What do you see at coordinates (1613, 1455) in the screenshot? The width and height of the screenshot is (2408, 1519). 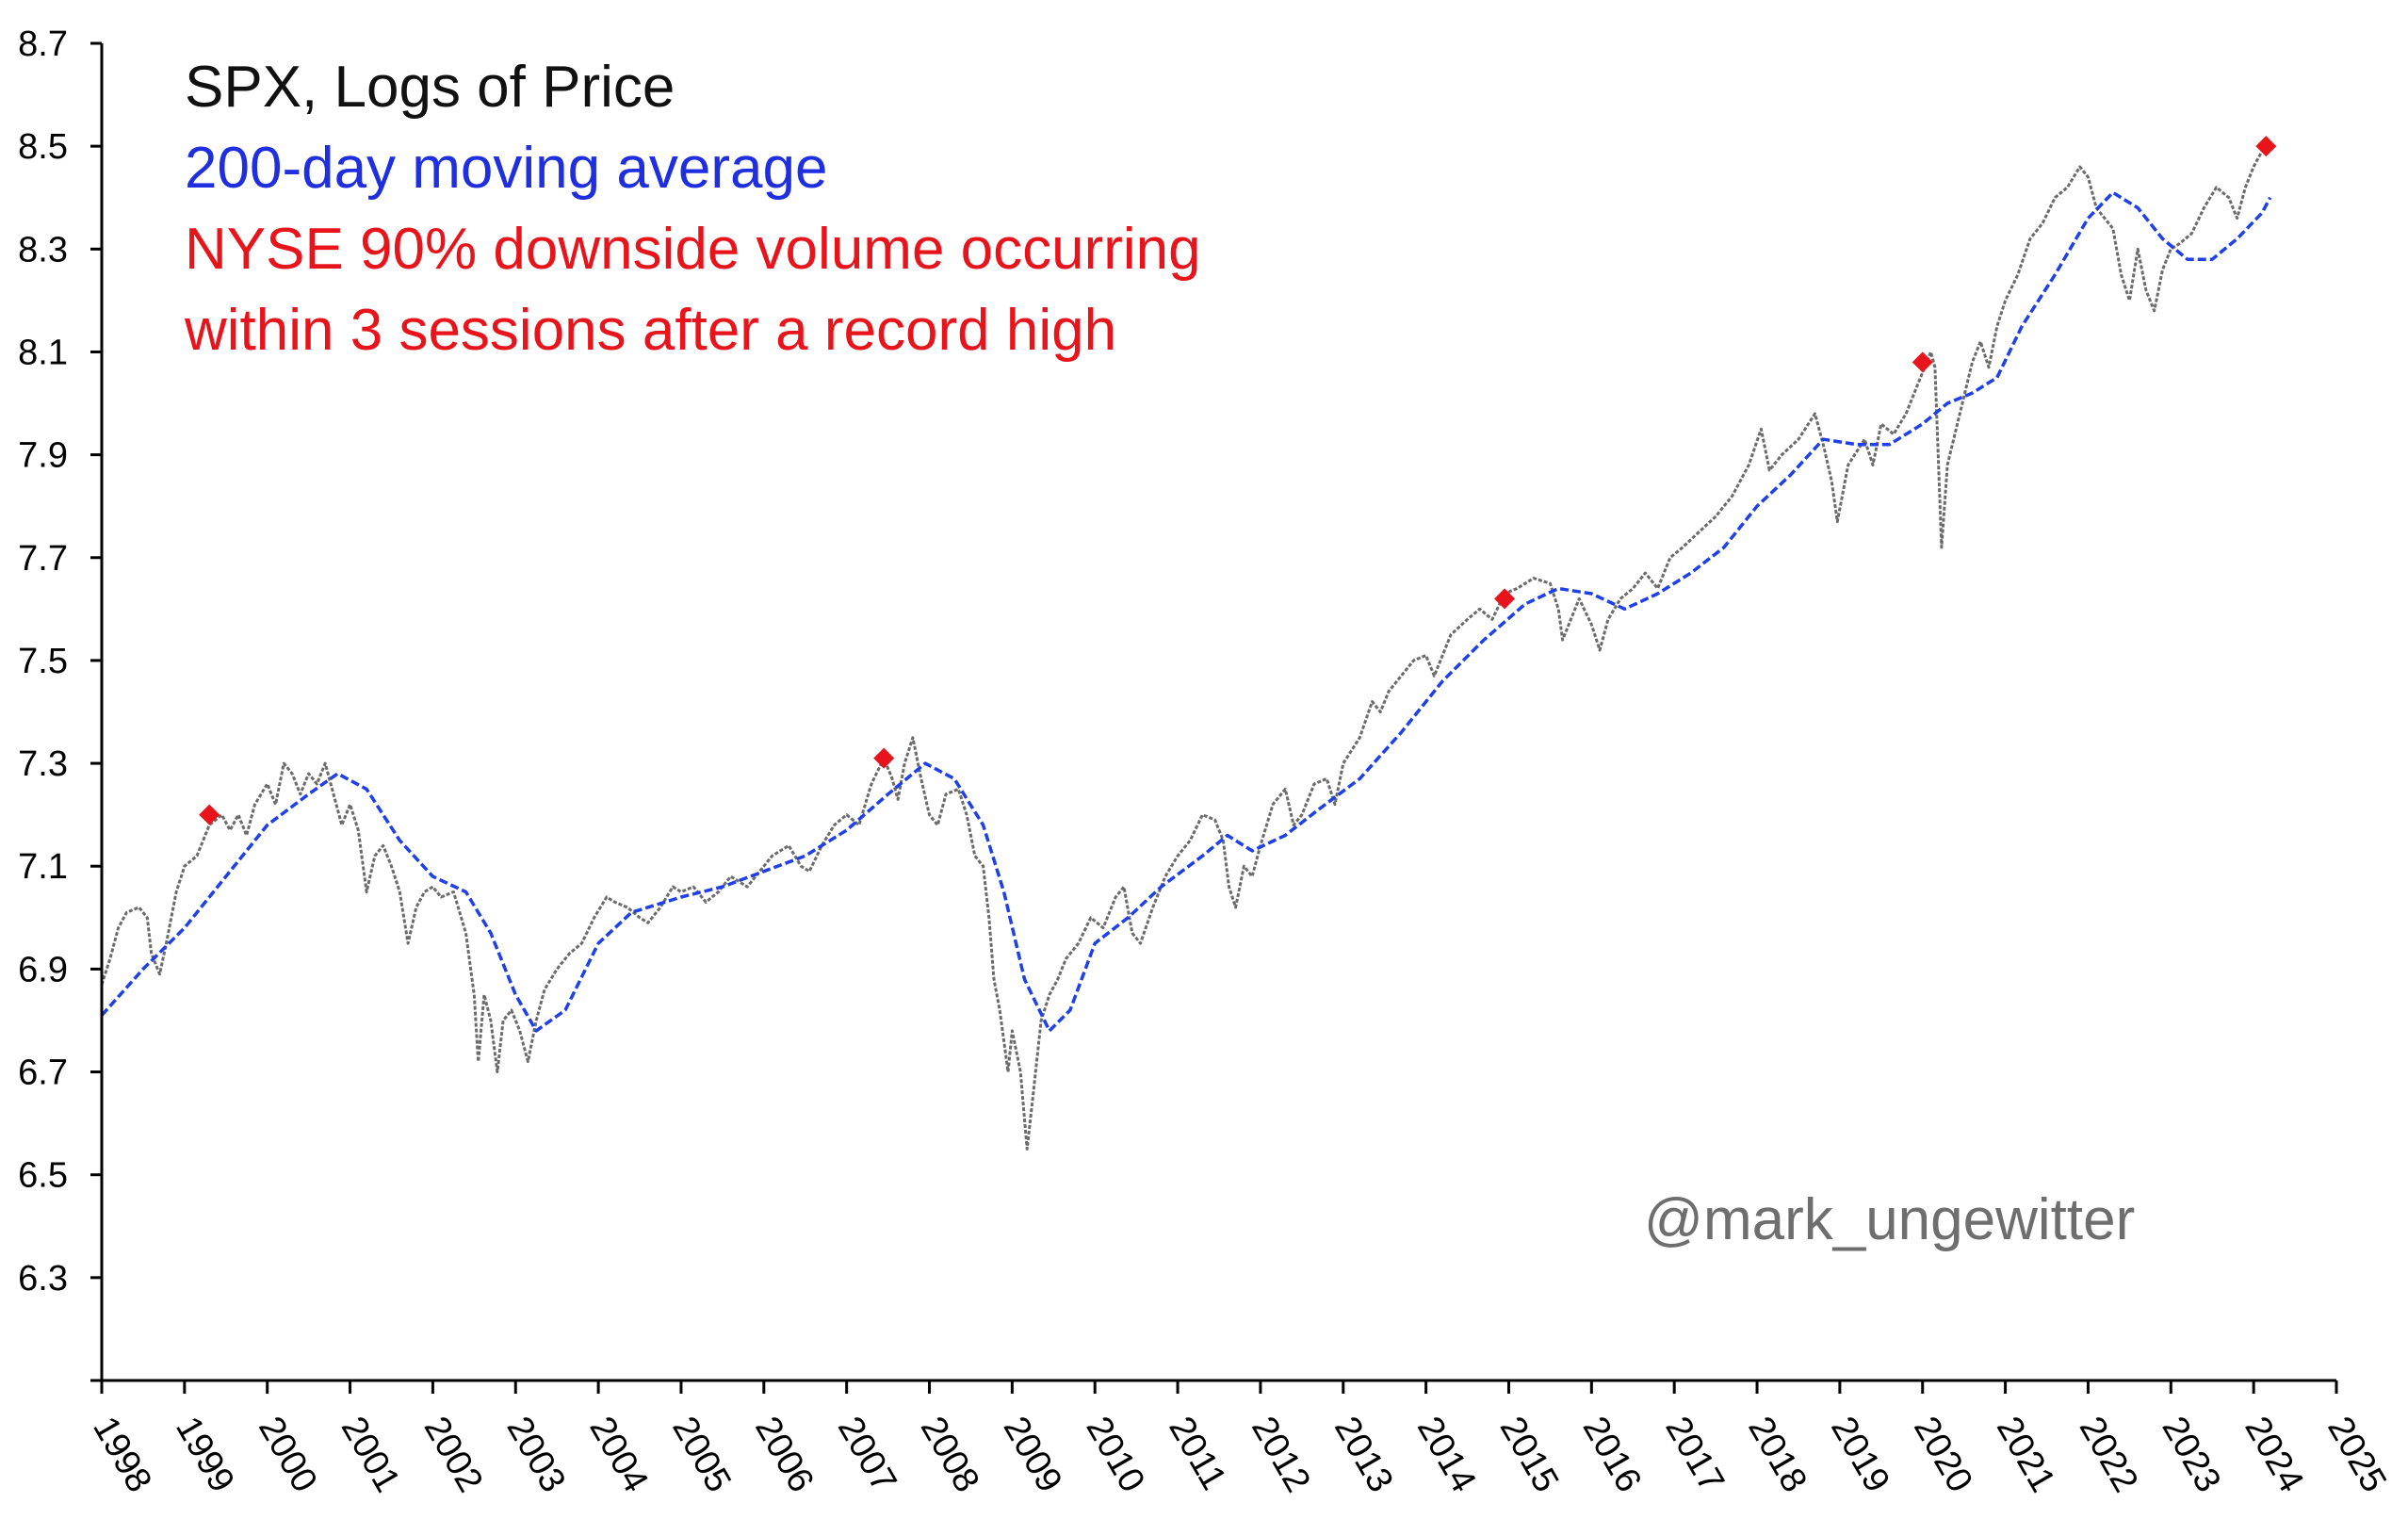 I see `x-tick-label: 2016` at bounding box center [1613, 1455].